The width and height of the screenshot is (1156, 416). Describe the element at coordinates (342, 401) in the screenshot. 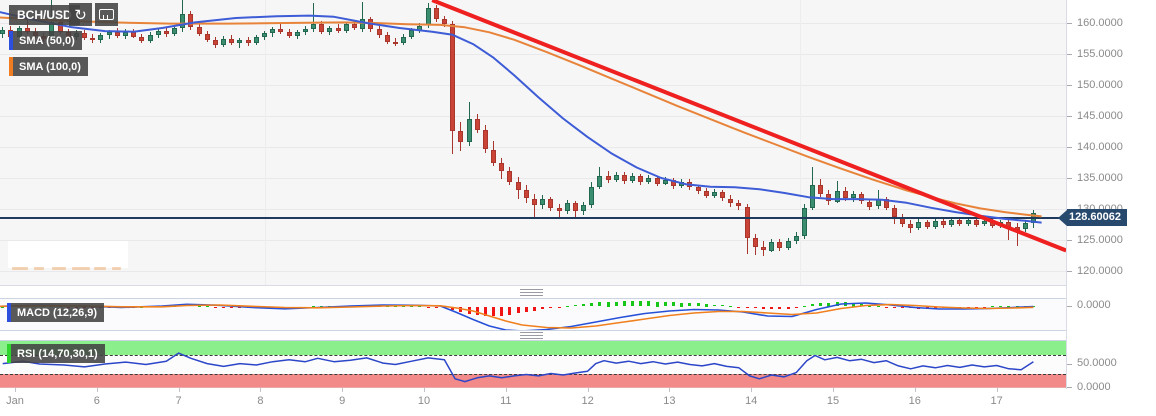

I see `time-axis-label: 9` at that location.